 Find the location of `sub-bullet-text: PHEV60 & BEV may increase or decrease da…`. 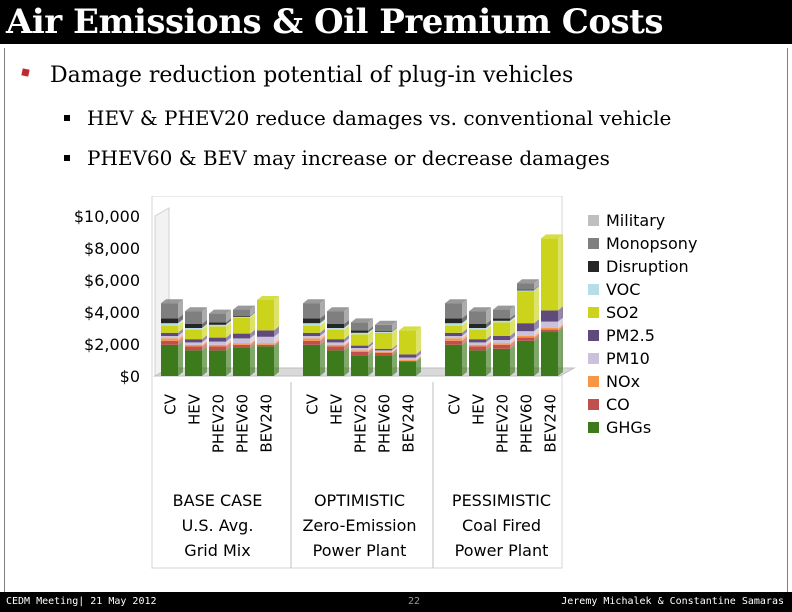

sub-bullet-text: PHEV60 & BEV may increase or decrease da… is located at coordinates (348, 158).